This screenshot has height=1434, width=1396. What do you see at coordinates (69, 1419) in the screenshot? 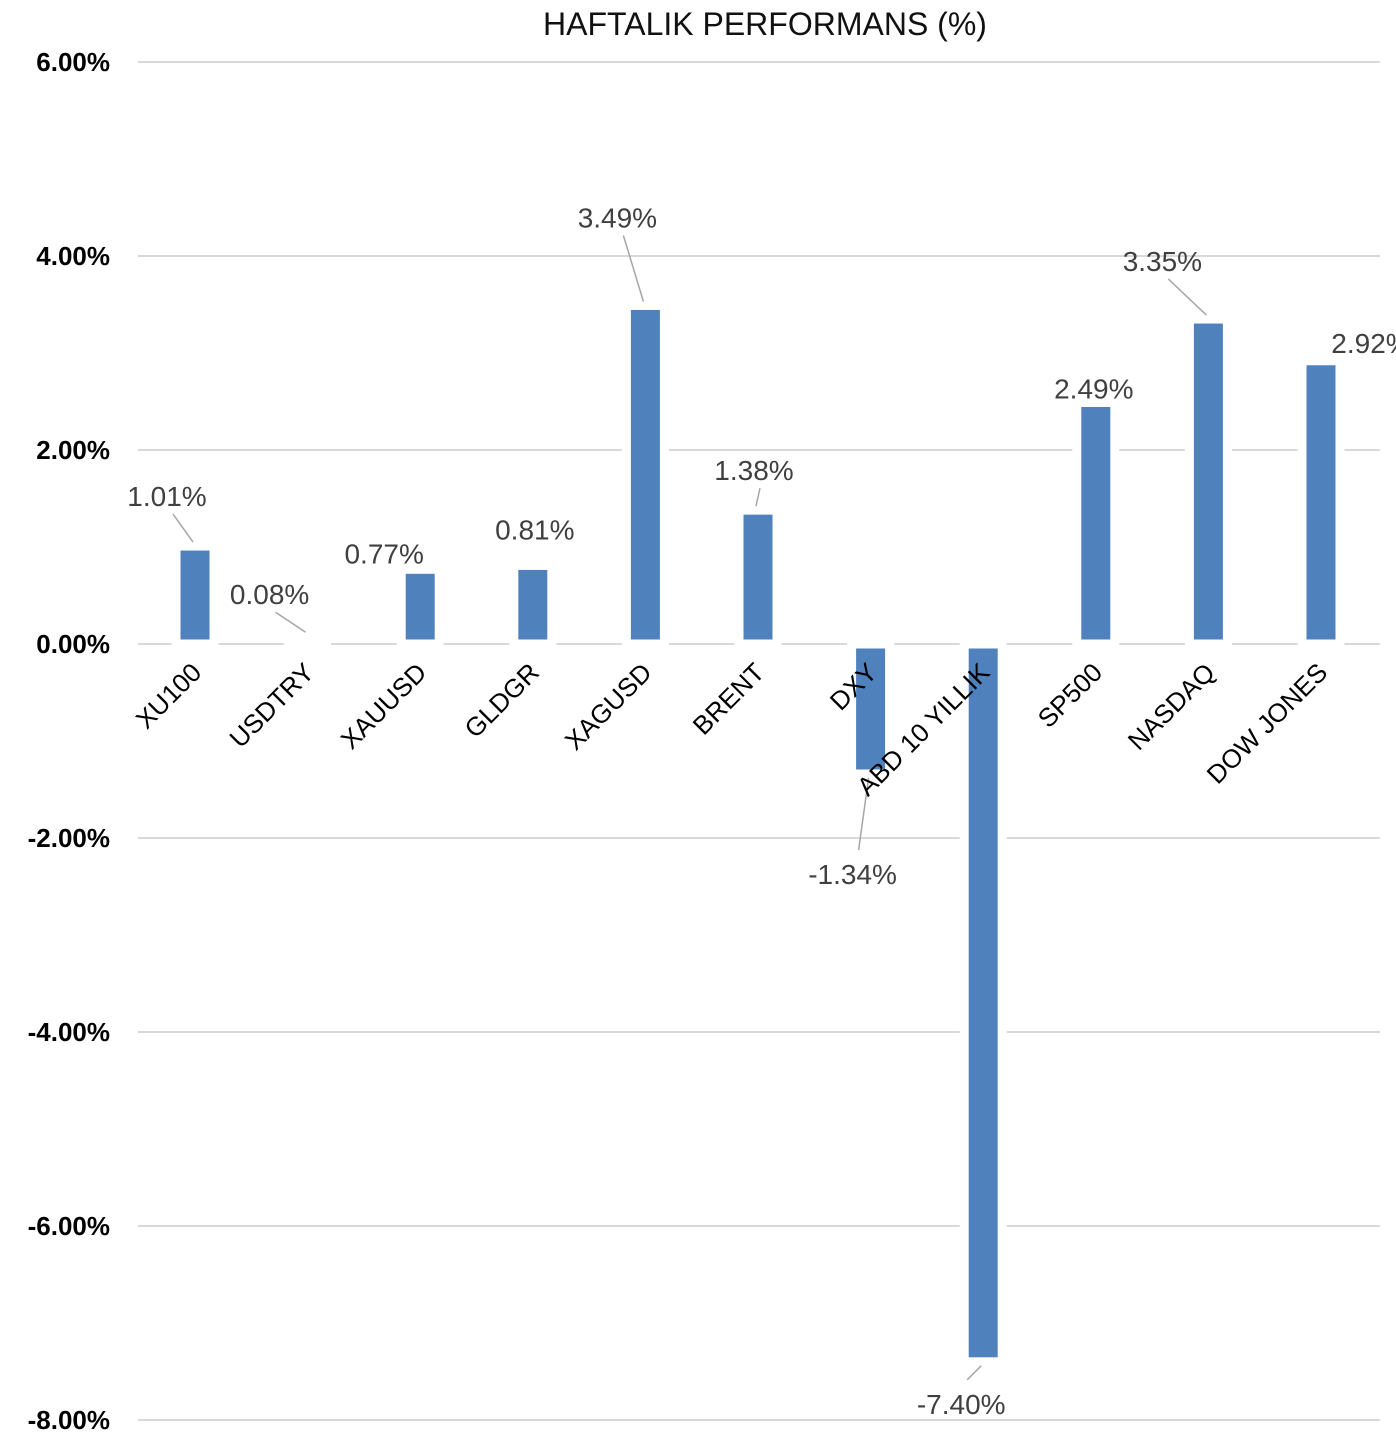
I see `y-tick-label: -8.00%` at bounding box center [69, 1419].